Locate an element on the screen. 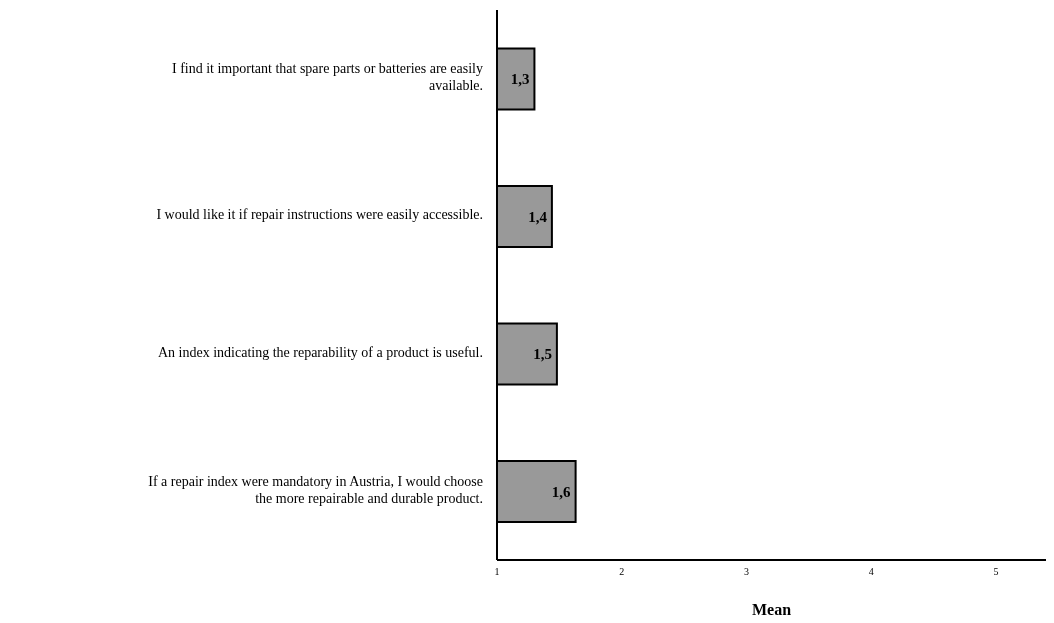  x-tick-label: 1 is located at coordinates (497, 572).